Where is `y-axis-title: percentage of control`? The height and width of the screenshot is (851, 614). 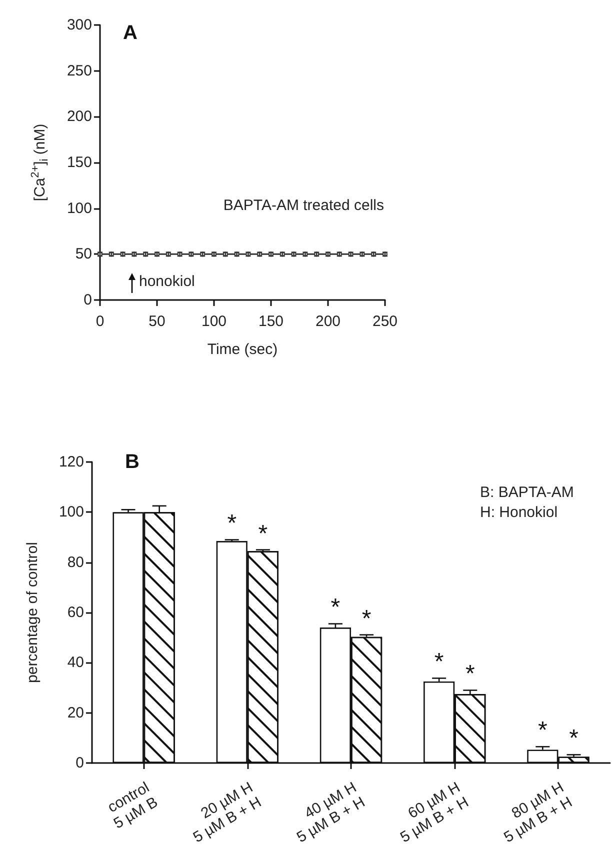
y-axis-title: percentage of control is located at coordinates (32, 612).